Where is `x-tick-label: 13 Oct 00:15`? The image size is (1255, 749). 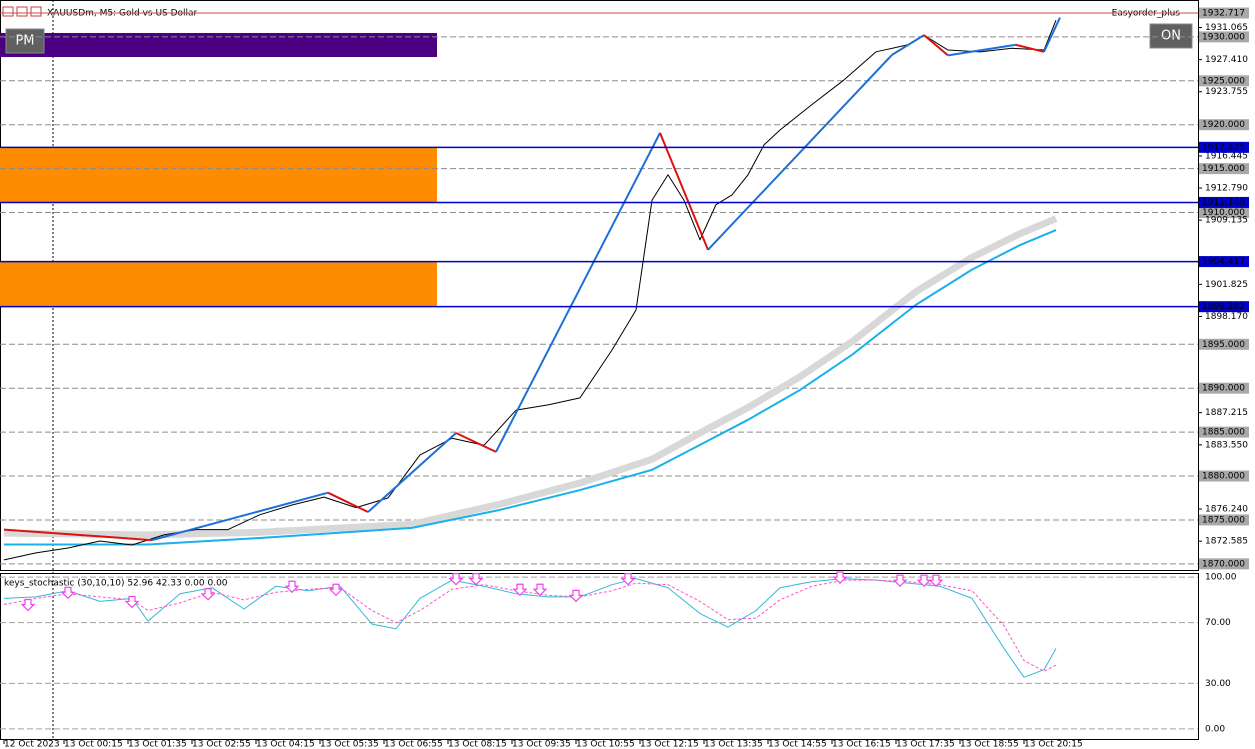
x-tick-label: 13 Oct 00:15 is located at coordinates (93, 744).